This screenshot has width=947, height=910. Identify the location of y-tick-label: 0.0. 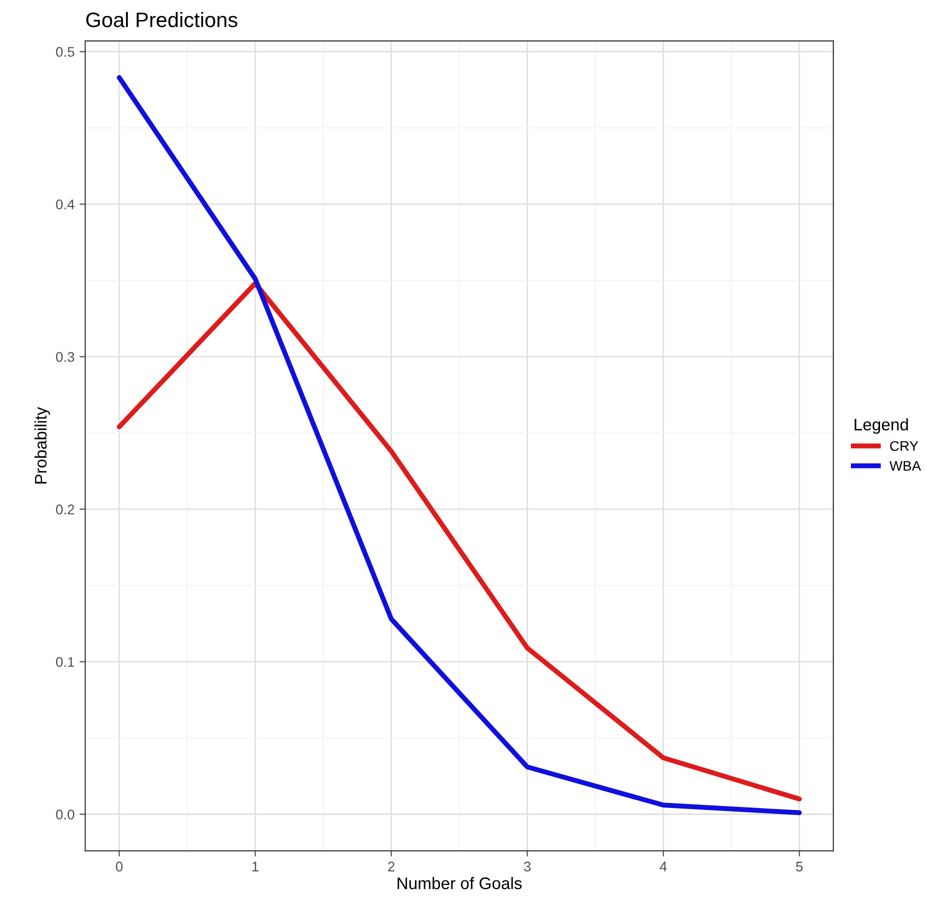
(65, 815).